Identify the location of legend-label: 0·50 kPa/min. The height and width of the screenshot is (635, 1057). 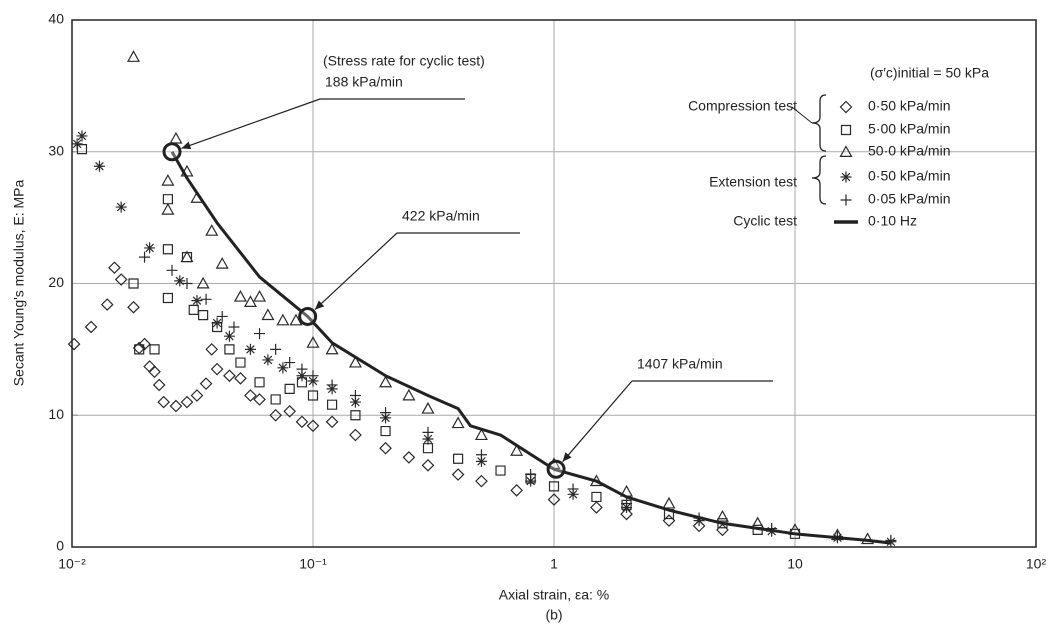
(909, 106).